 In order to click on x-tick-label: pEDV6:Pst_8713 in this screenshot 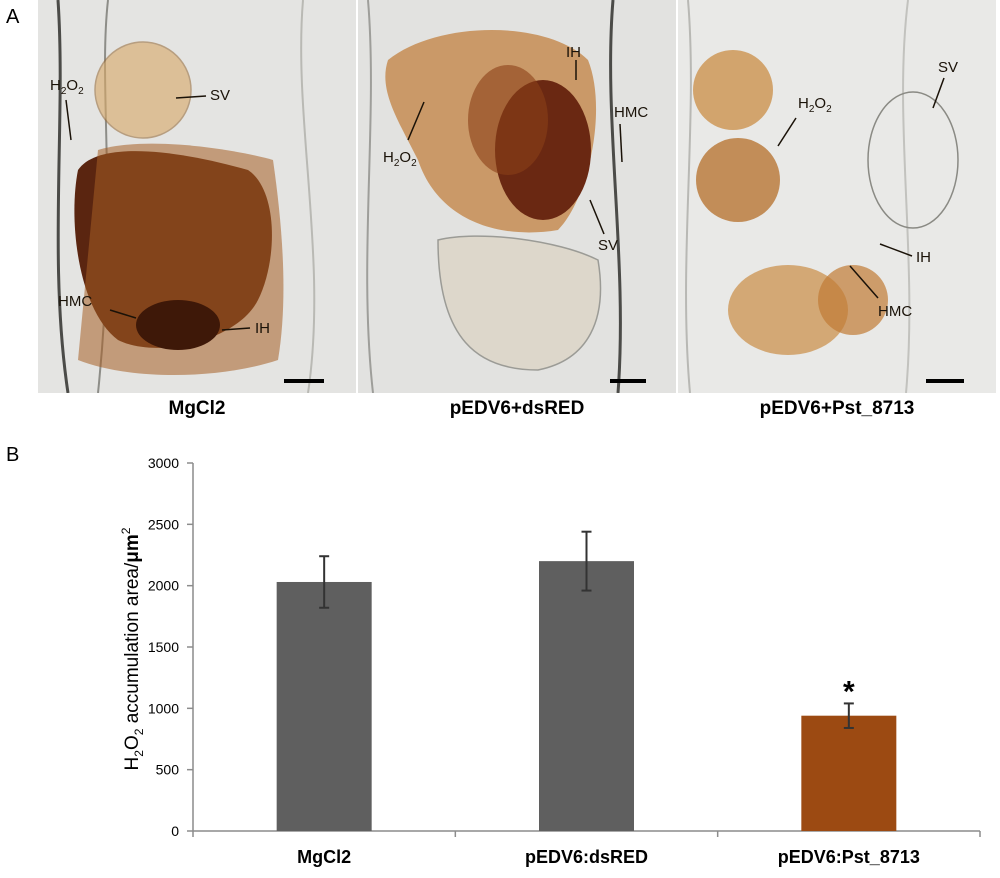, I will do `click(849, 857)`.